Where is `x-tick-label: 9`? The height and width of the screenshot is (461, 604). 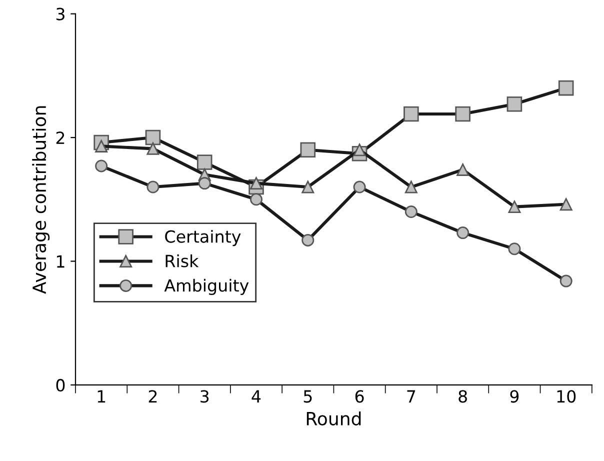
x-tick-label: 9 is located at coordinates (514, 396).